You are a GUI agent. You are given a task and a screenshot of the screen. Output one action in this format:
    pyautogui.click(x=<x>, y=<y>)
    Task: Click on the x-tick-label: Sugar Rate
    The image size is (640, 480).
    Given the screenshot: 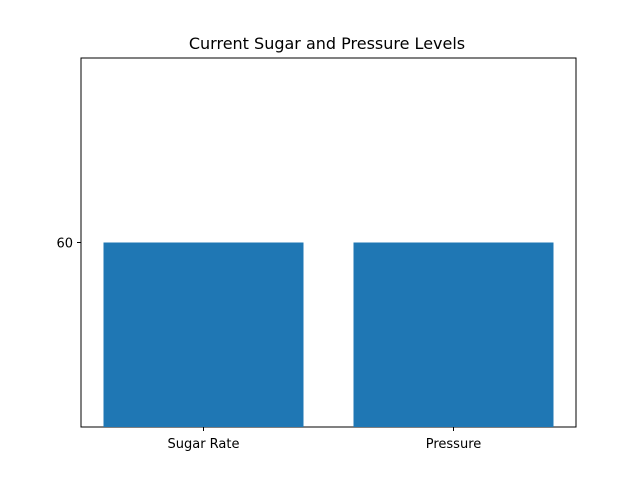 What is the action you would take?
    pyautogui.click(x=204, y=444)
    